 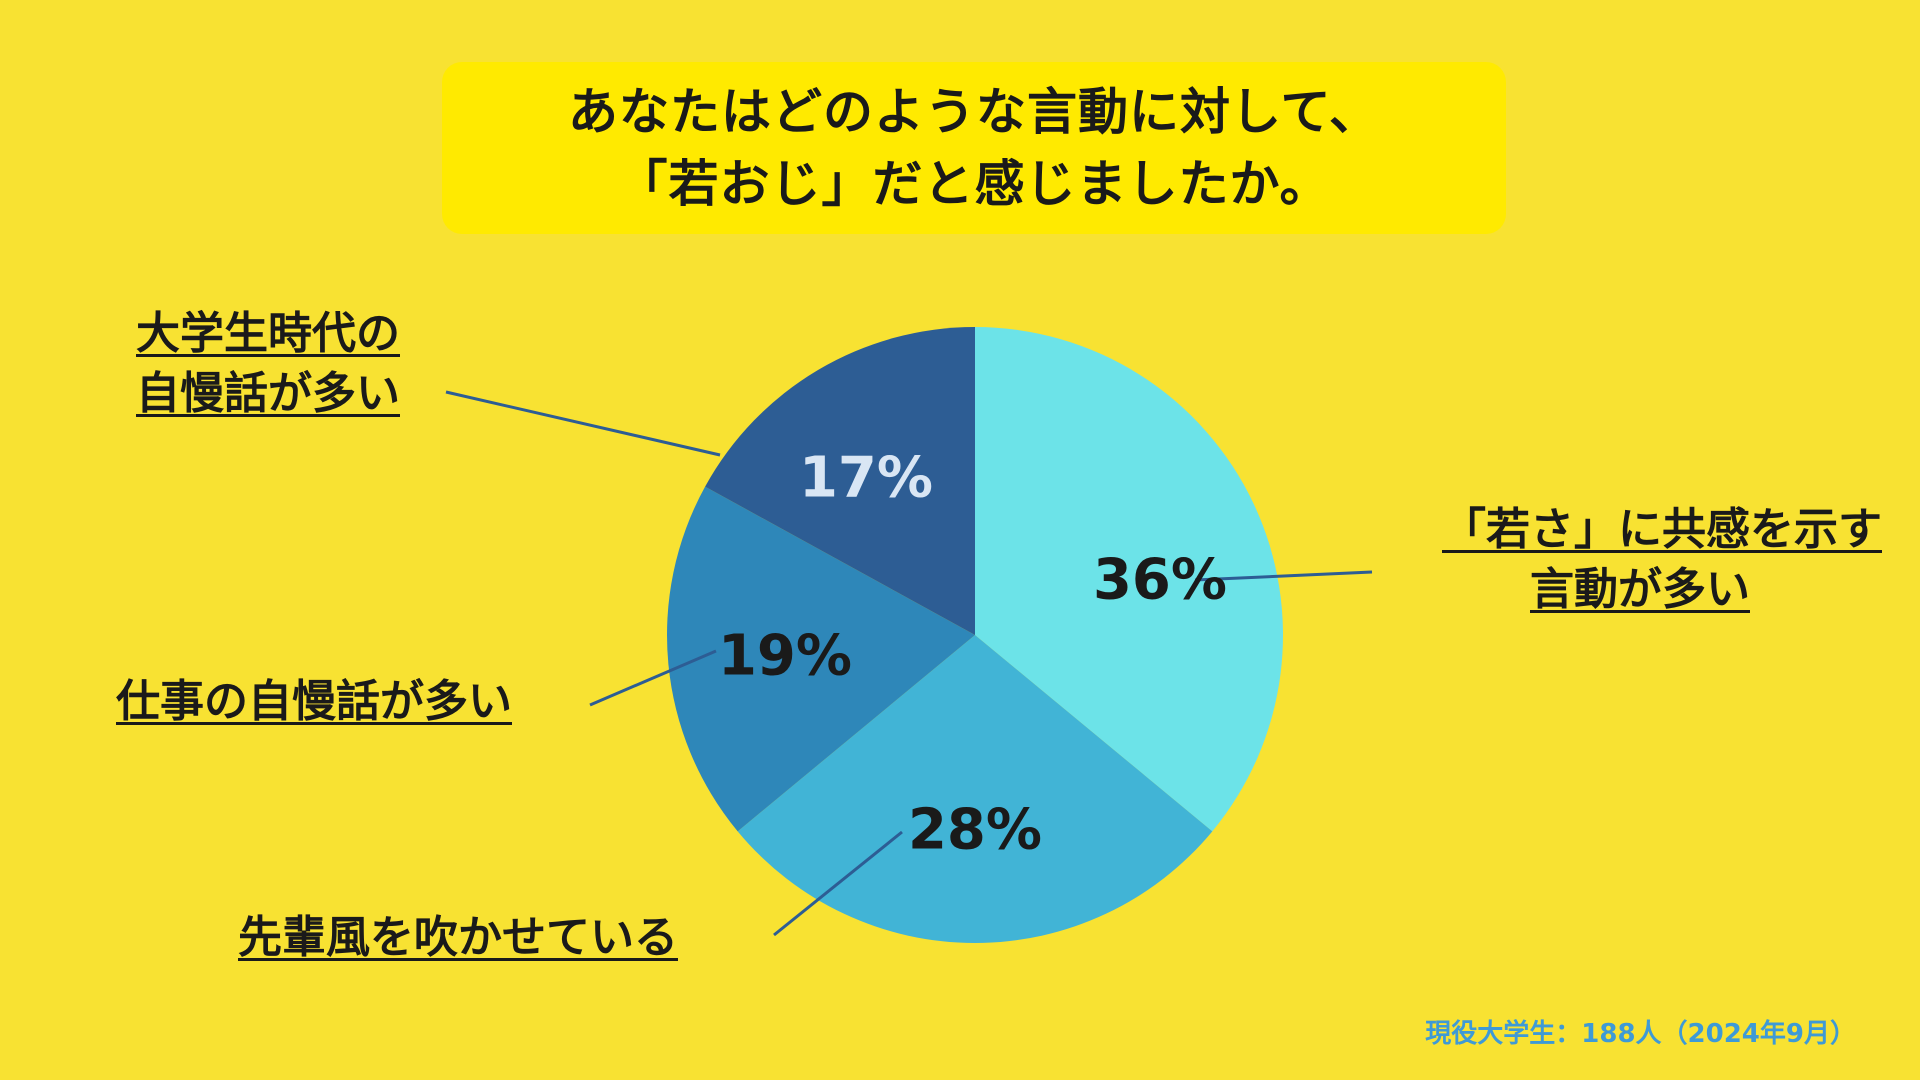 What do you see at coordinates (1640, 589) in the screenshot?
I see `label-wakasa-line-2: 言動が多い` at bounding box center [1640, 589].